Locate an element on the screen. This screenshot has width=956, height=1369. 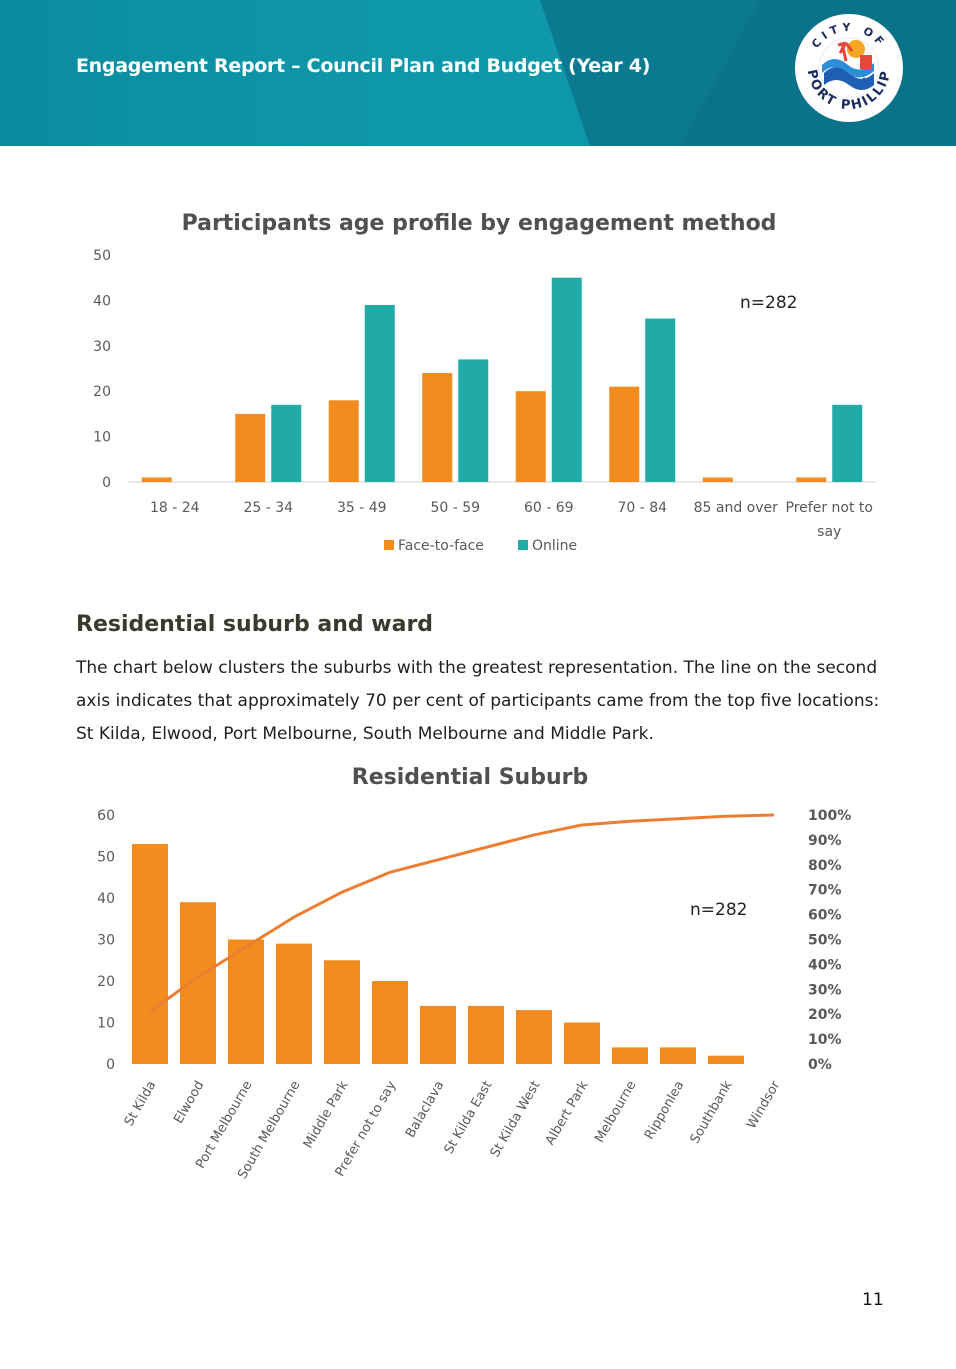
y2-tick-label: 20% is located at coordinates (825, 1015).